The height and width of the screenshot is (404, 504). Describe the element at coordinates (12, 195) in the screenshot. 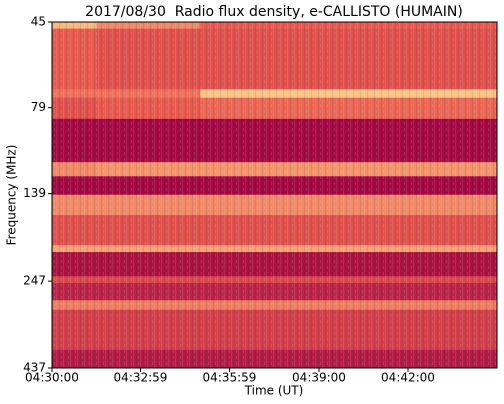

I see `y-axis-label: Frequency (MHz)` at that location.